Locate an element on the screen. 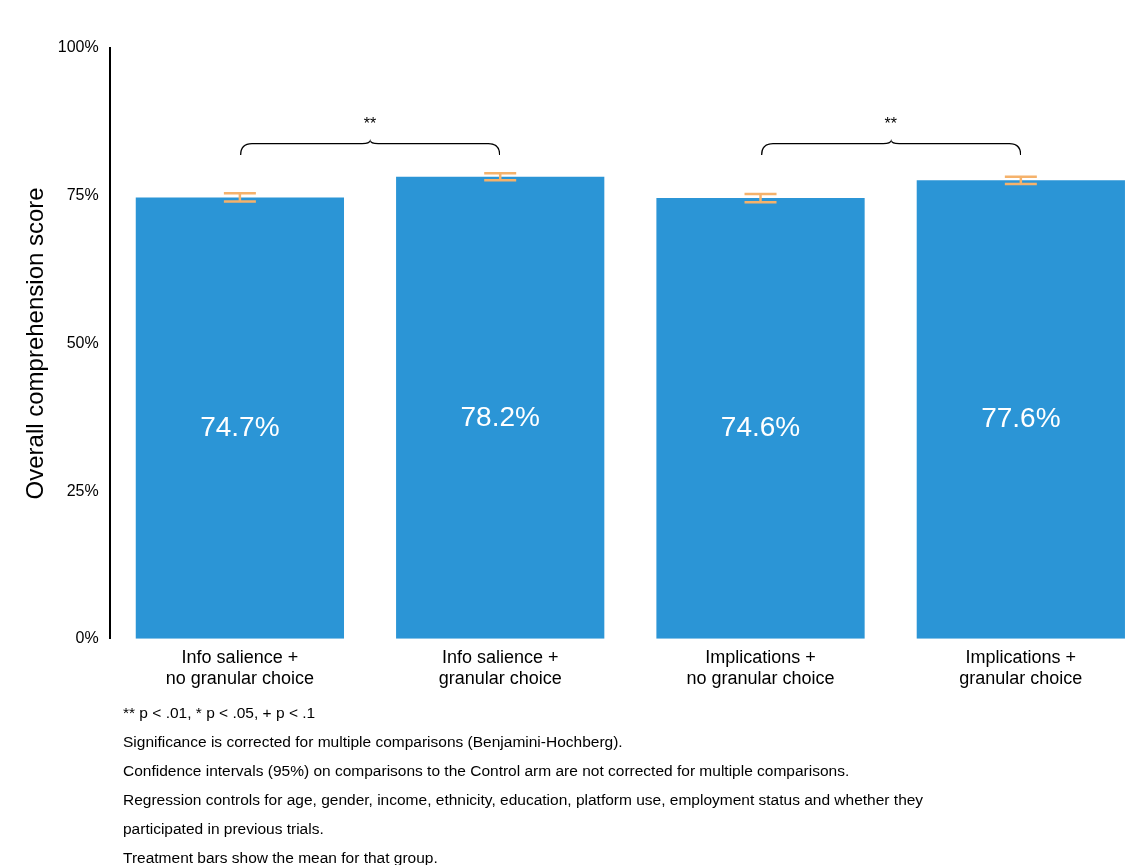  text: participated in previous trials. is located at coordinates (224, 829).